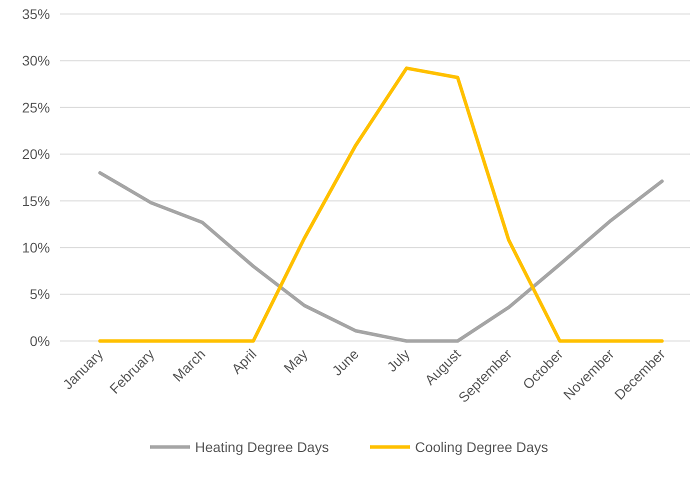 Image resolution: width=700 pixels, height=477 pixels. Describe the element at coordinates (398, 360) in the screenshot. I see `x-tick-label: July` at that location.